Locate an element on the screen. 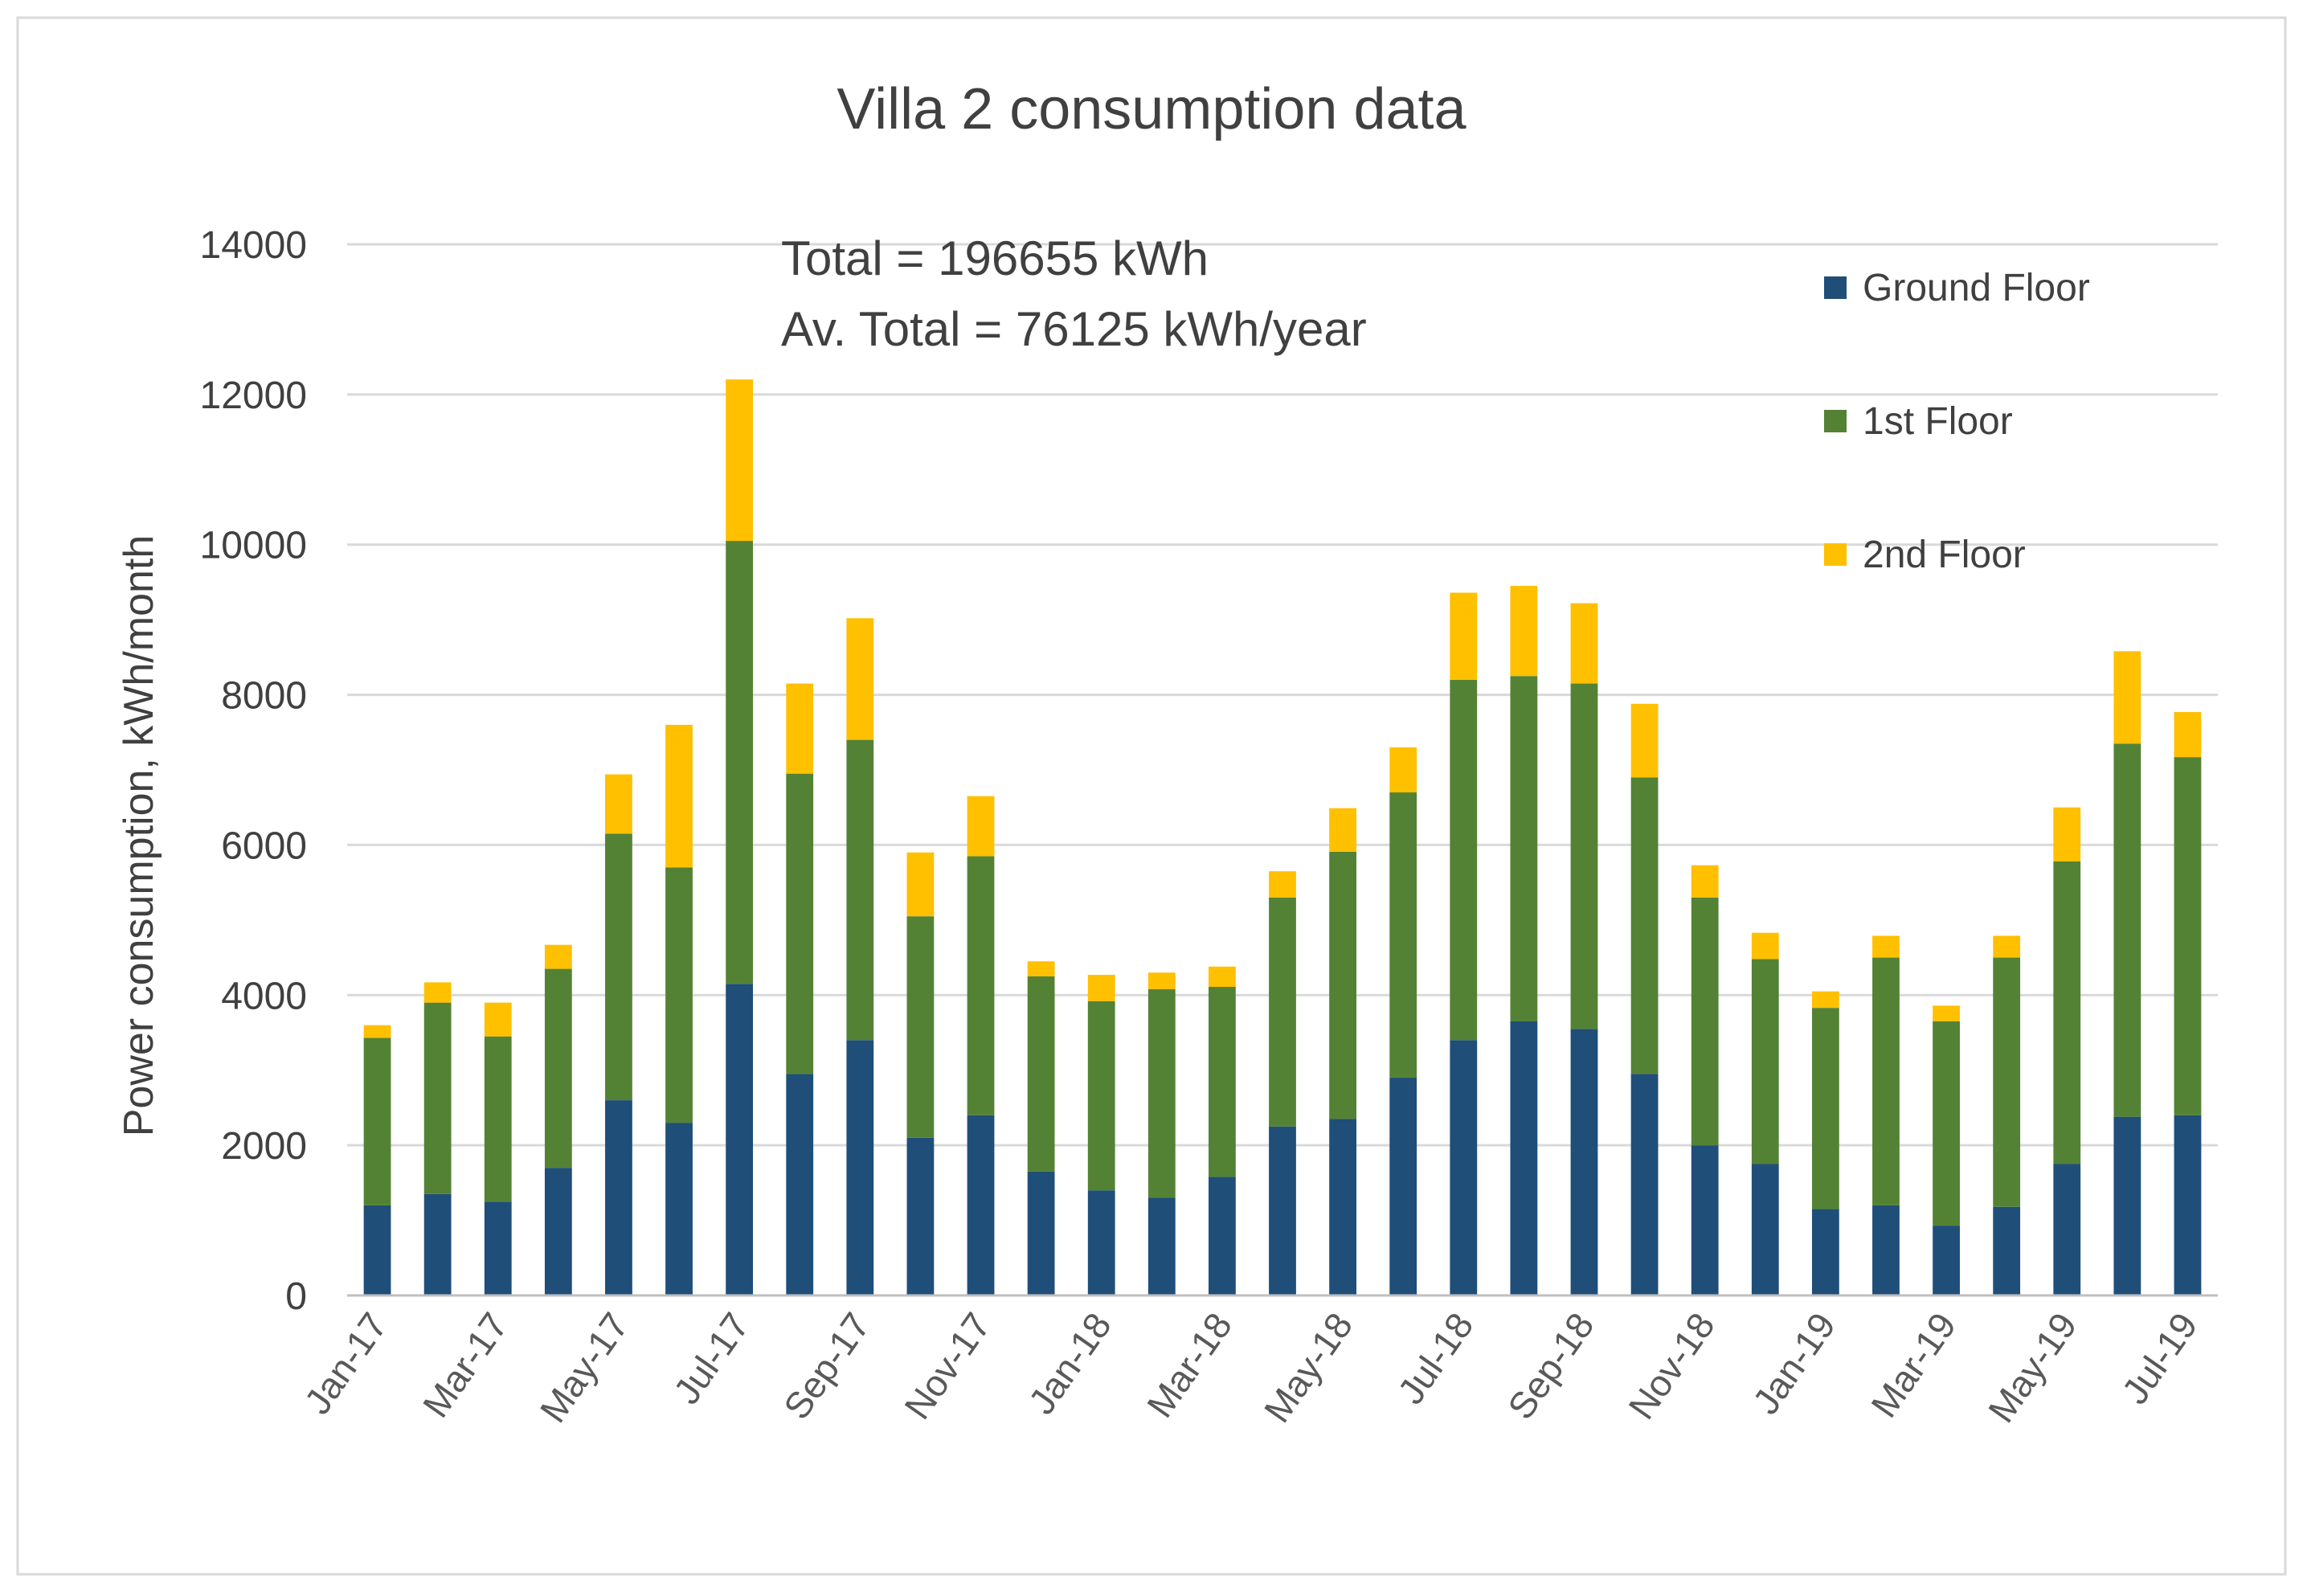 The width and height of the screenshot is (2303, 1596). chart-title: Villa 2 consumption data is located at coordinates (1152, 109).